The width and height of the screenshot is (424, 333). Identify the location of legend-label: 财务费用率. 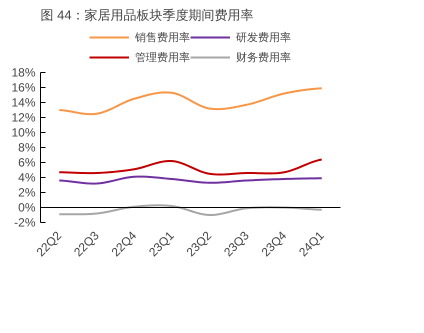
(263, 57).